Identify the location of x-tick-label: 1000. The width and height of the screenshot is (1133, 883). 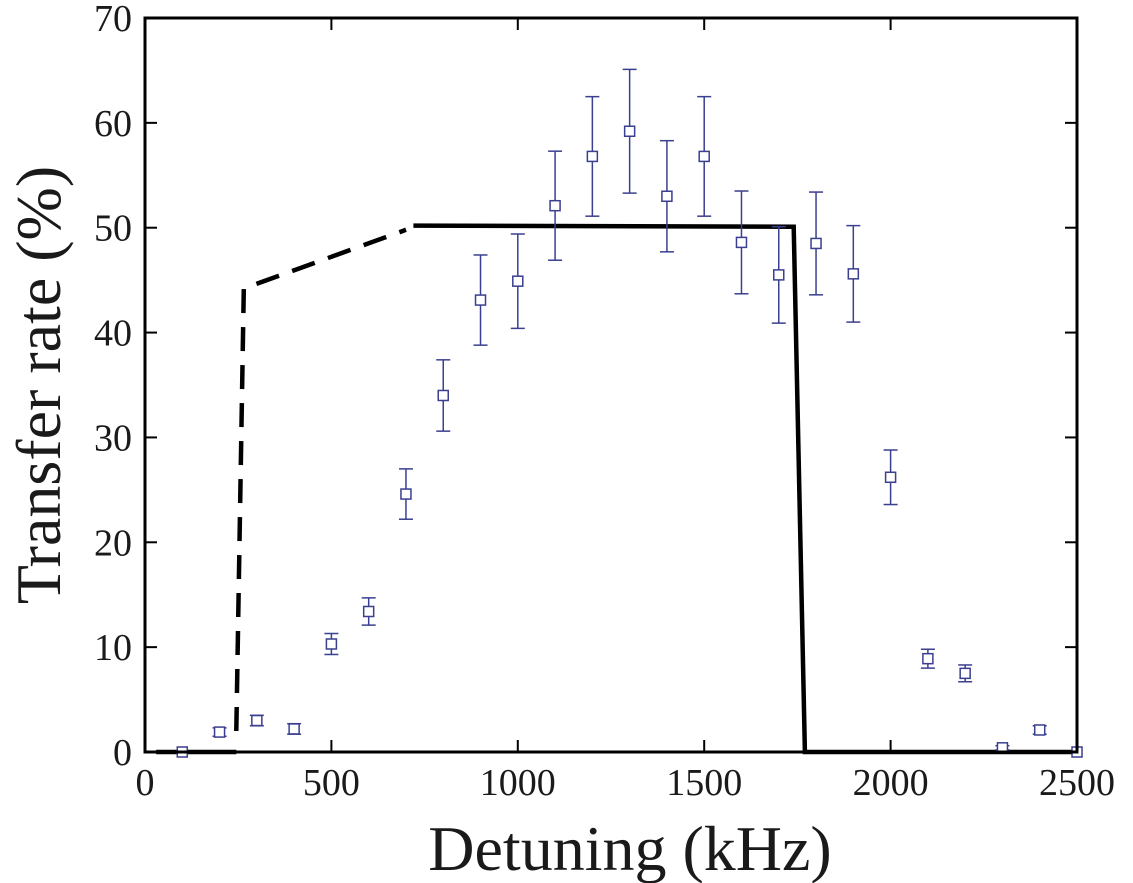
(518, 783).